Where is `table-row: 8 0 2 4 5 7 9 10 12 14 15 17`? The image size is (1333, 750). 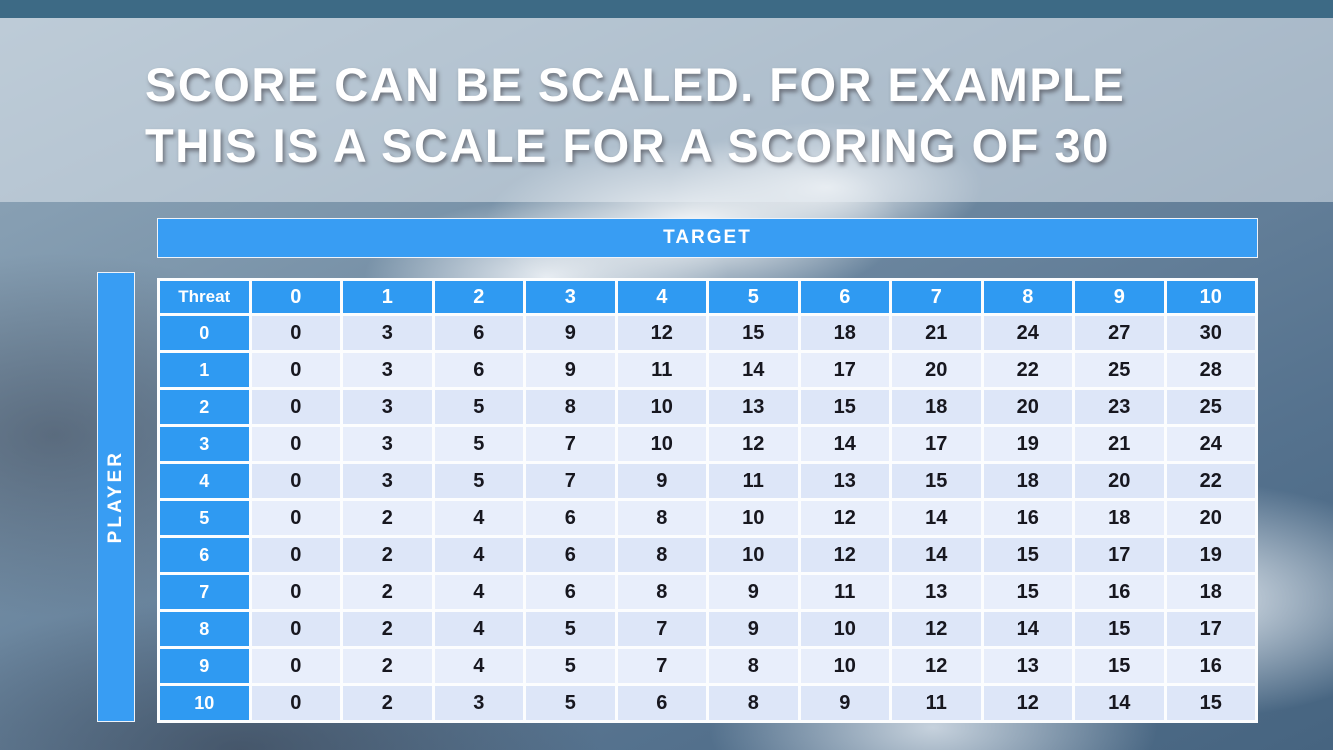
table-row: 8 0 2 4 5 7 9 10 12 14 15 17 is located at coordinates (707, 629).